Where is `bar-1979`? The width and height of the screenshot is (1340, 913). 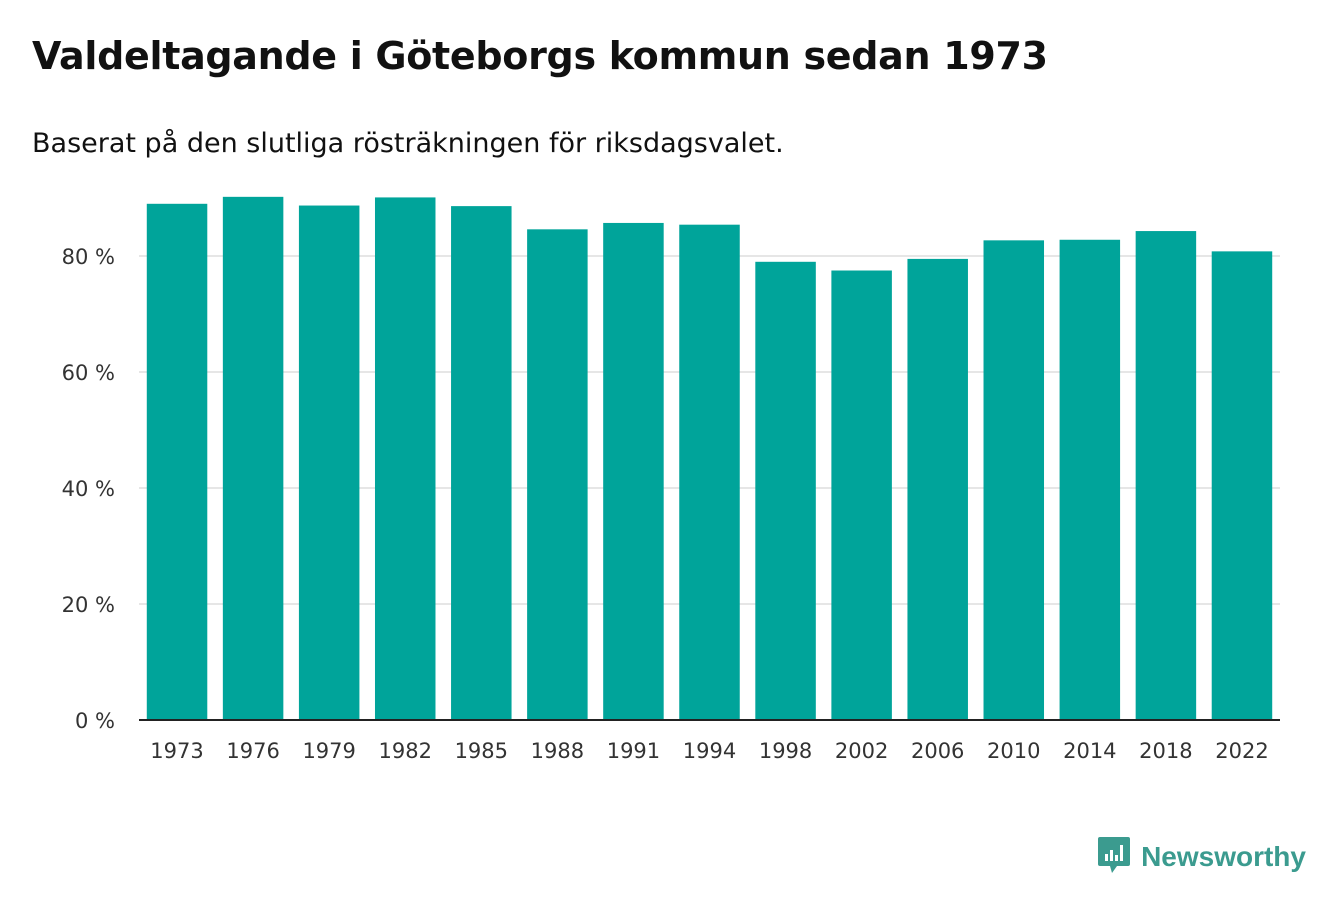
bar-1979 is located at coordinates (329, 463).